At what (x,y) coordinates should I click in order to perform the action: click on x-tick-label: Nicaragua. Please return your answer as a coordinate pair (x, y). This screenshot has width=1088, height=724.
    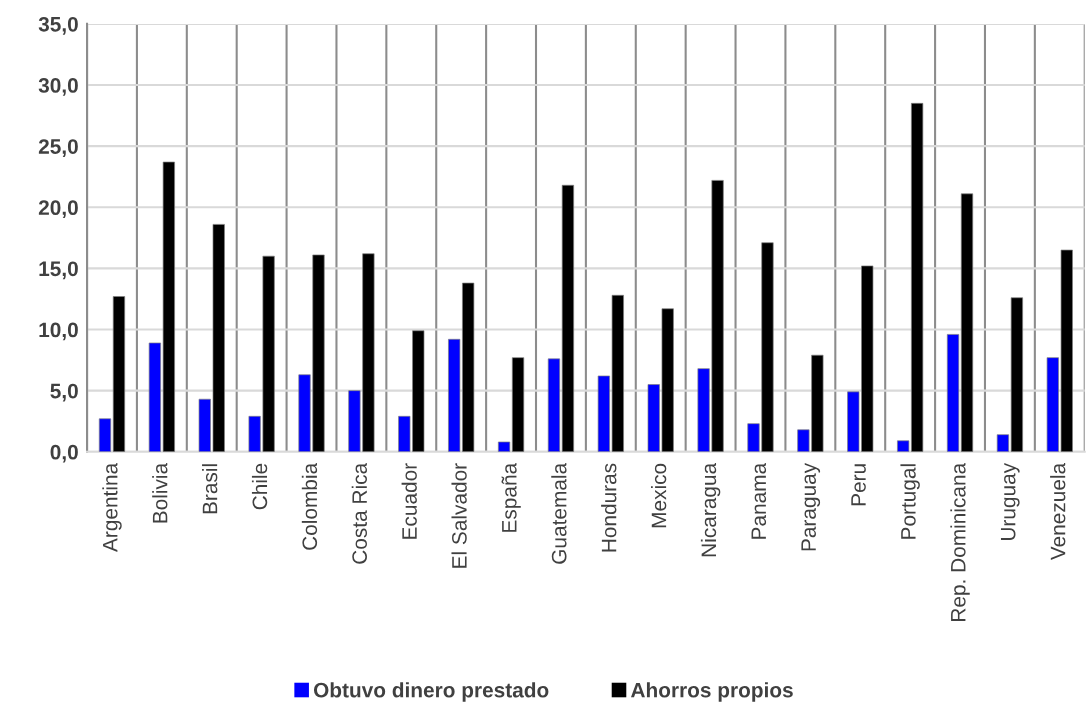
    Looking at the image, I should click on (710, 509).